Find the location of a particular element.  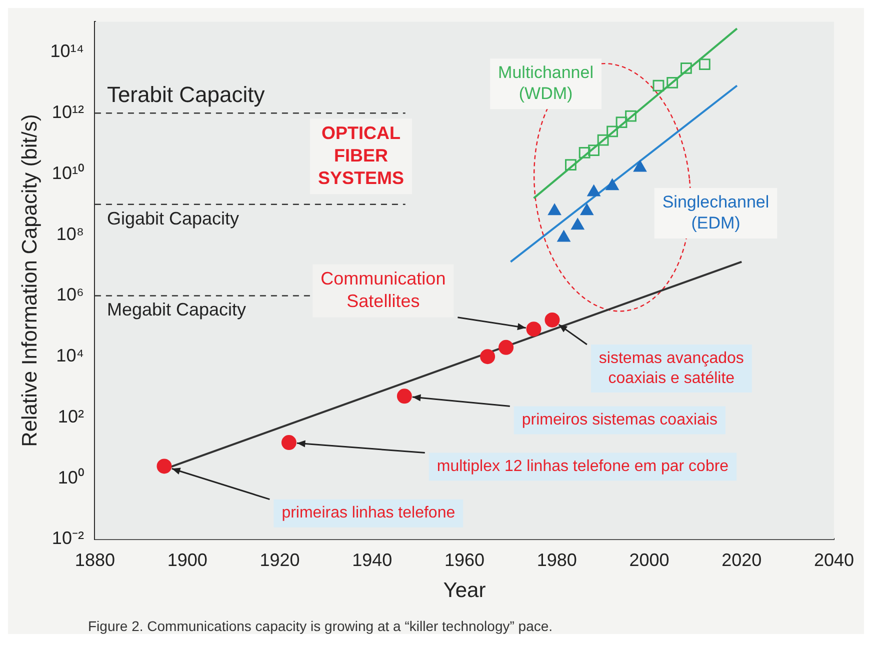

ref-line-label: Gigabit Capacity is located at coordinates (173, 218).